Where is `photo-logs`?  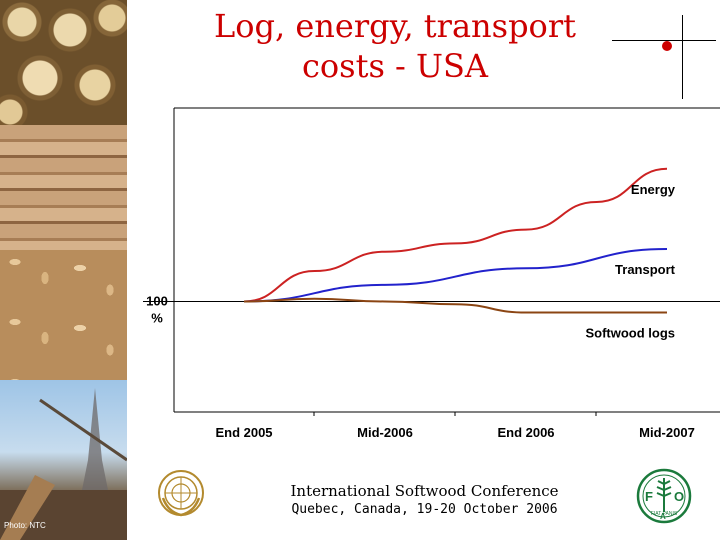 photo-logs is located at coordinates (63, 62).